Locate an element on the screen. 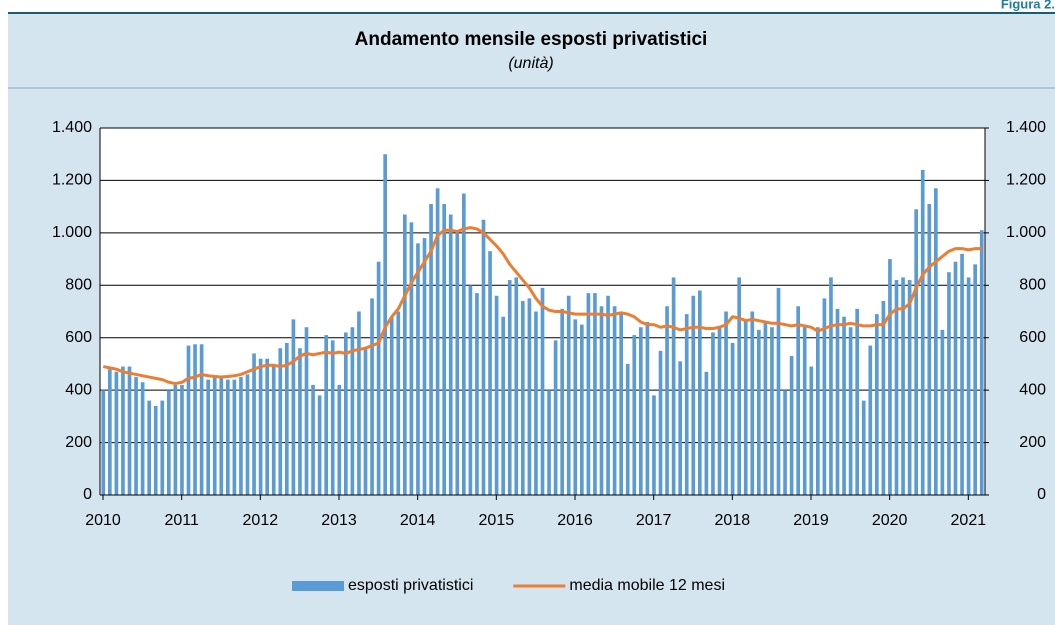 Image resolution: width=1055 pixels, height=625 pixels. chart-title: Andamento mensile esposti privatistici is located at coordinates (531, 39).